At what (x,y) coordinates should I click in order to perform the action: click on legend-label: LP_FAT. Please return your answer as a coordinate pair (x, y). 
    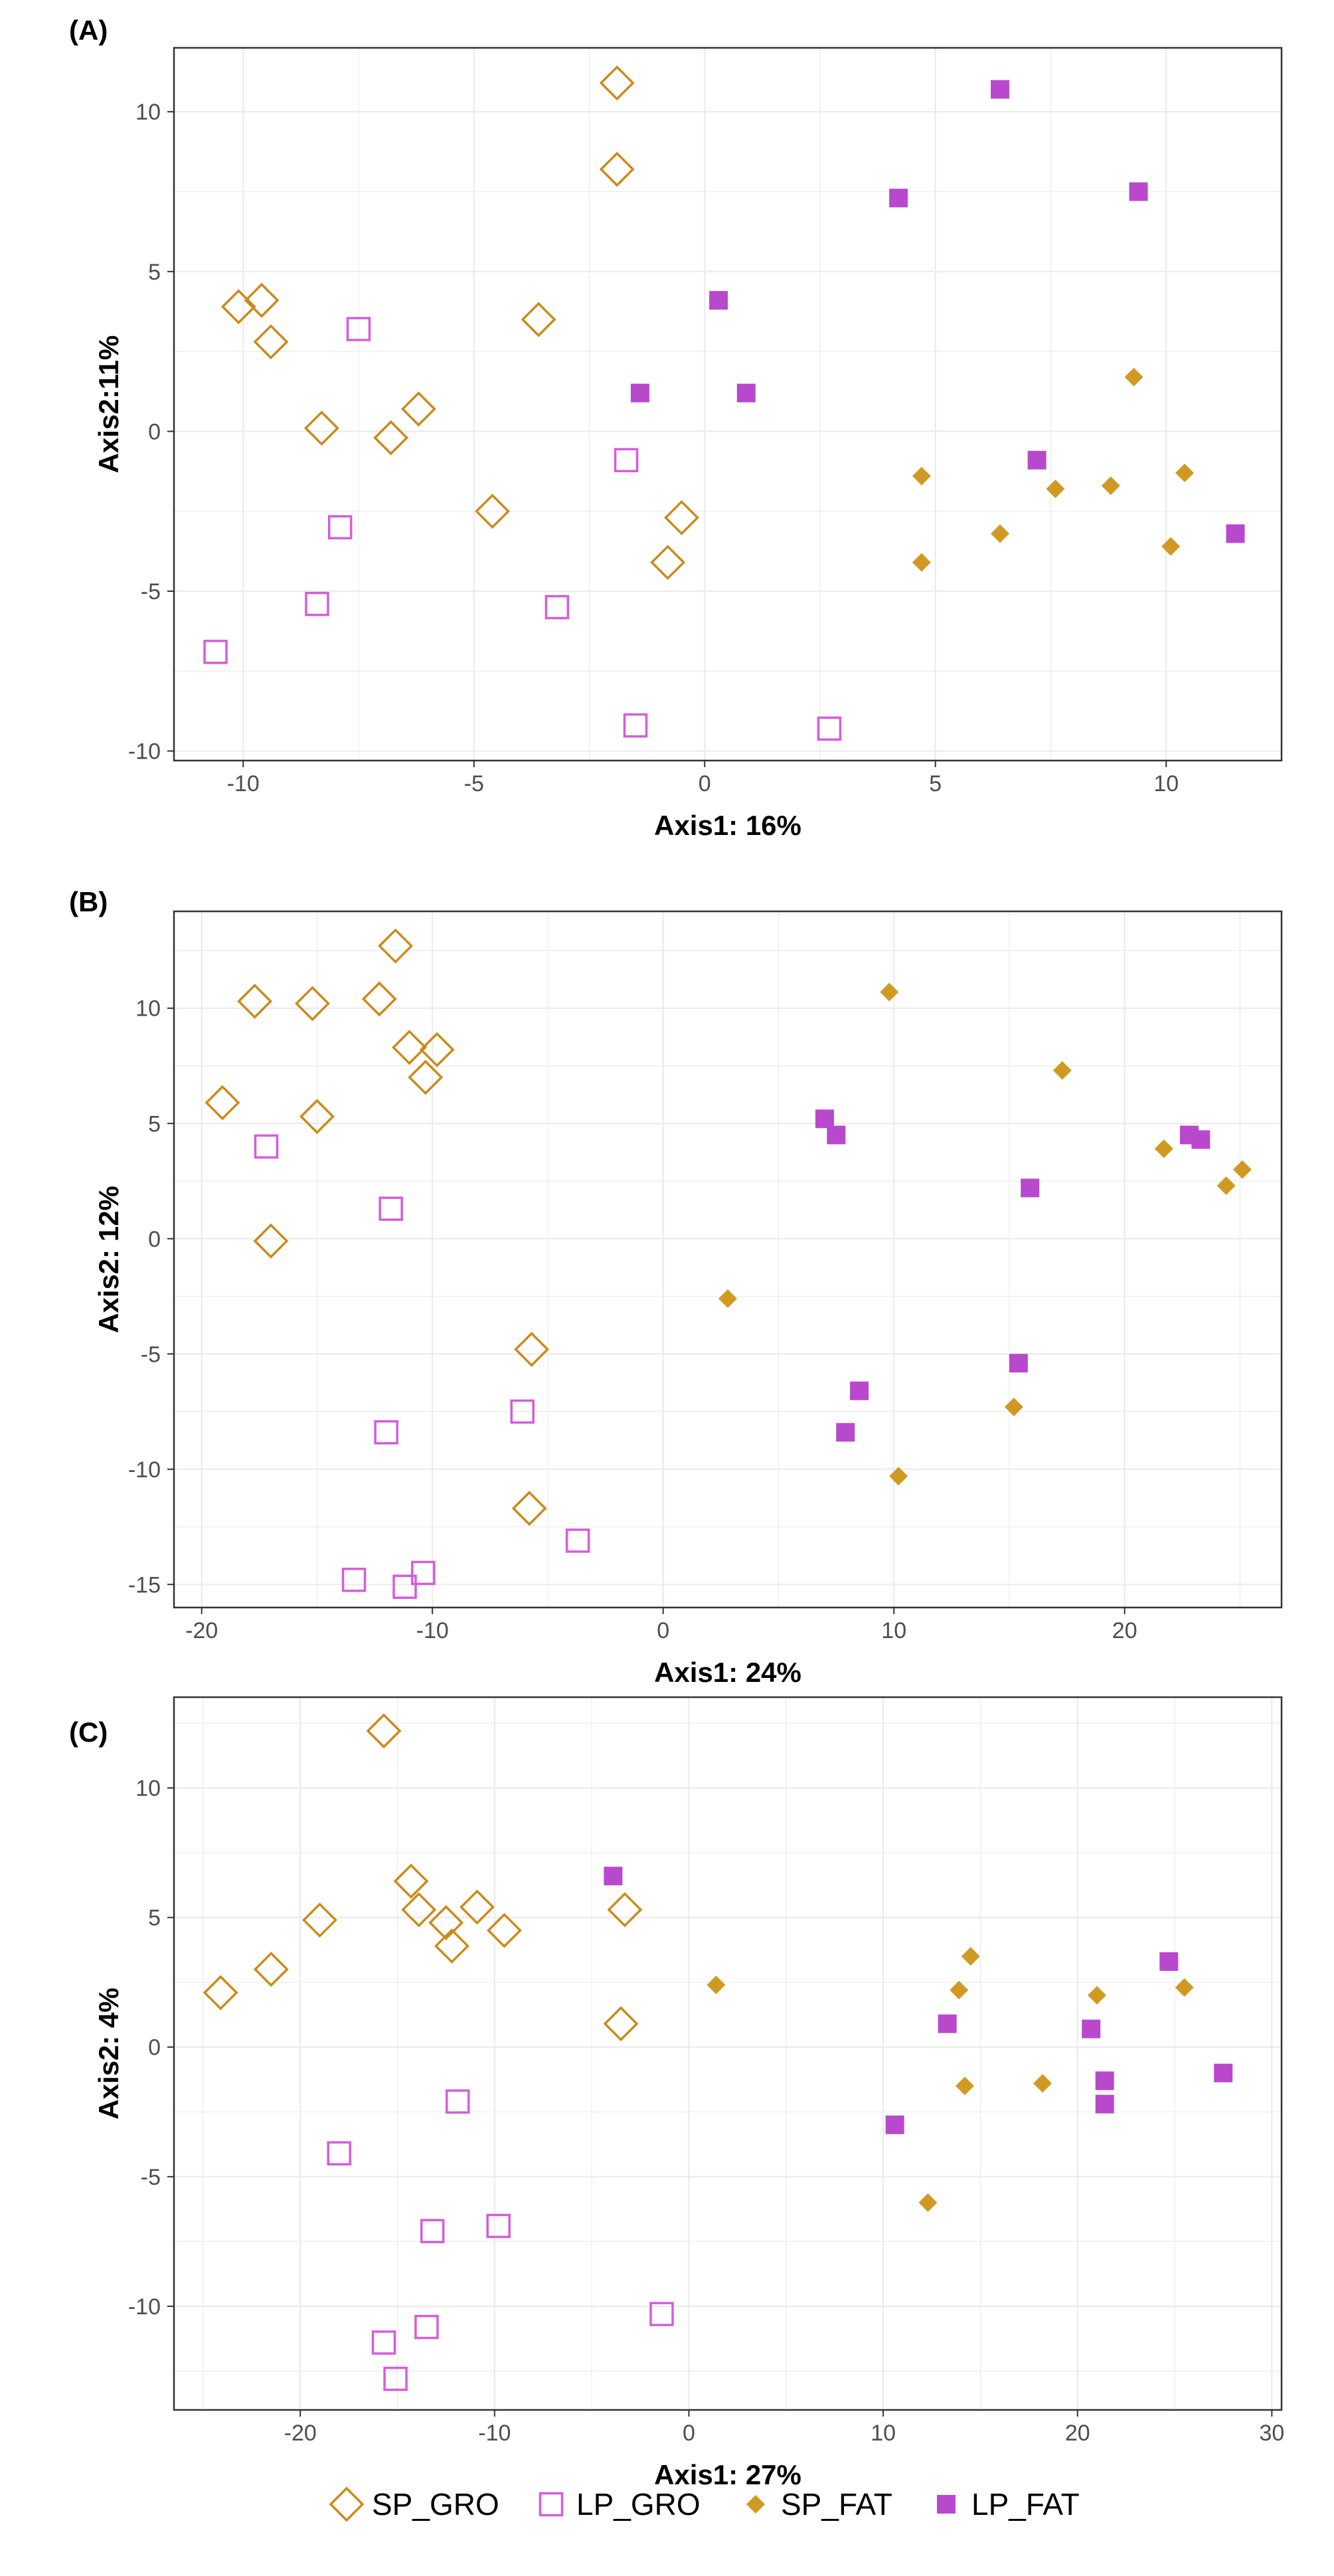
    Looking at the image, I should click on (1025, 2504).